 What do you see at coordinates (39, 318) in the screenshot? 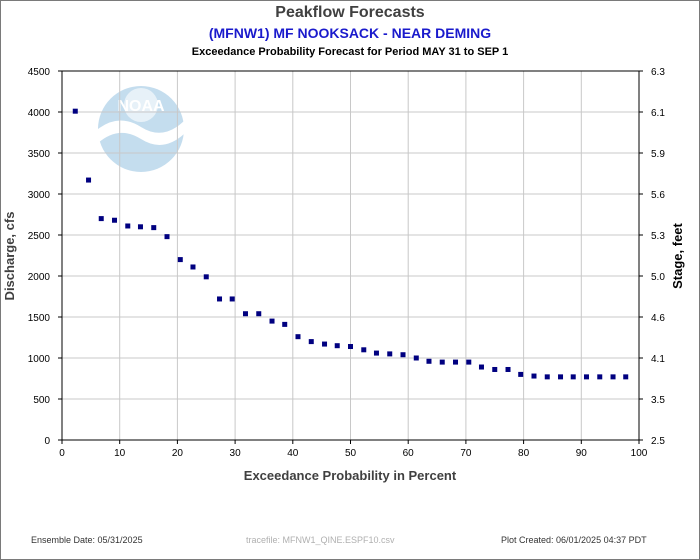
I see `y-tick-label: 1500` at bounding box center [39, 318].